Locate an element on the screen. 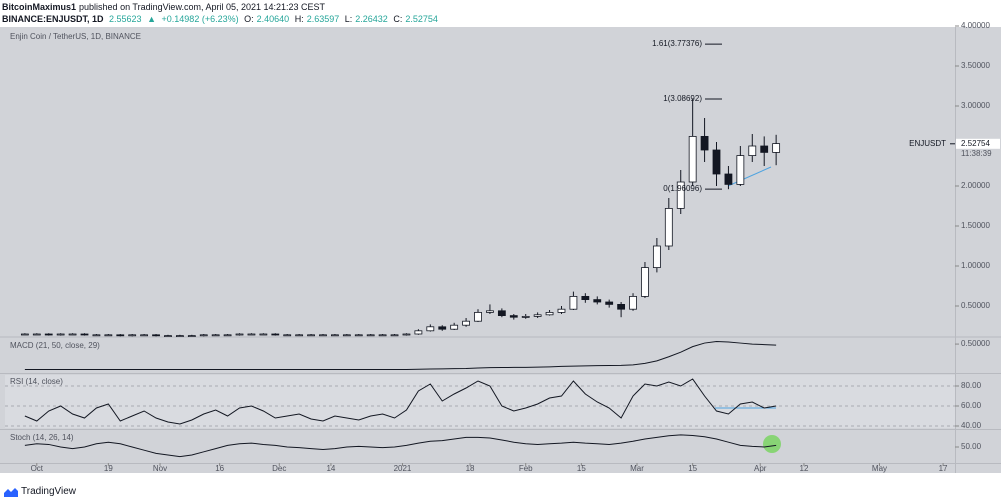 The width and height of the screenshot is (1001, 504). y-tick-label: 1.00000 is located at coordinates (975, 265).